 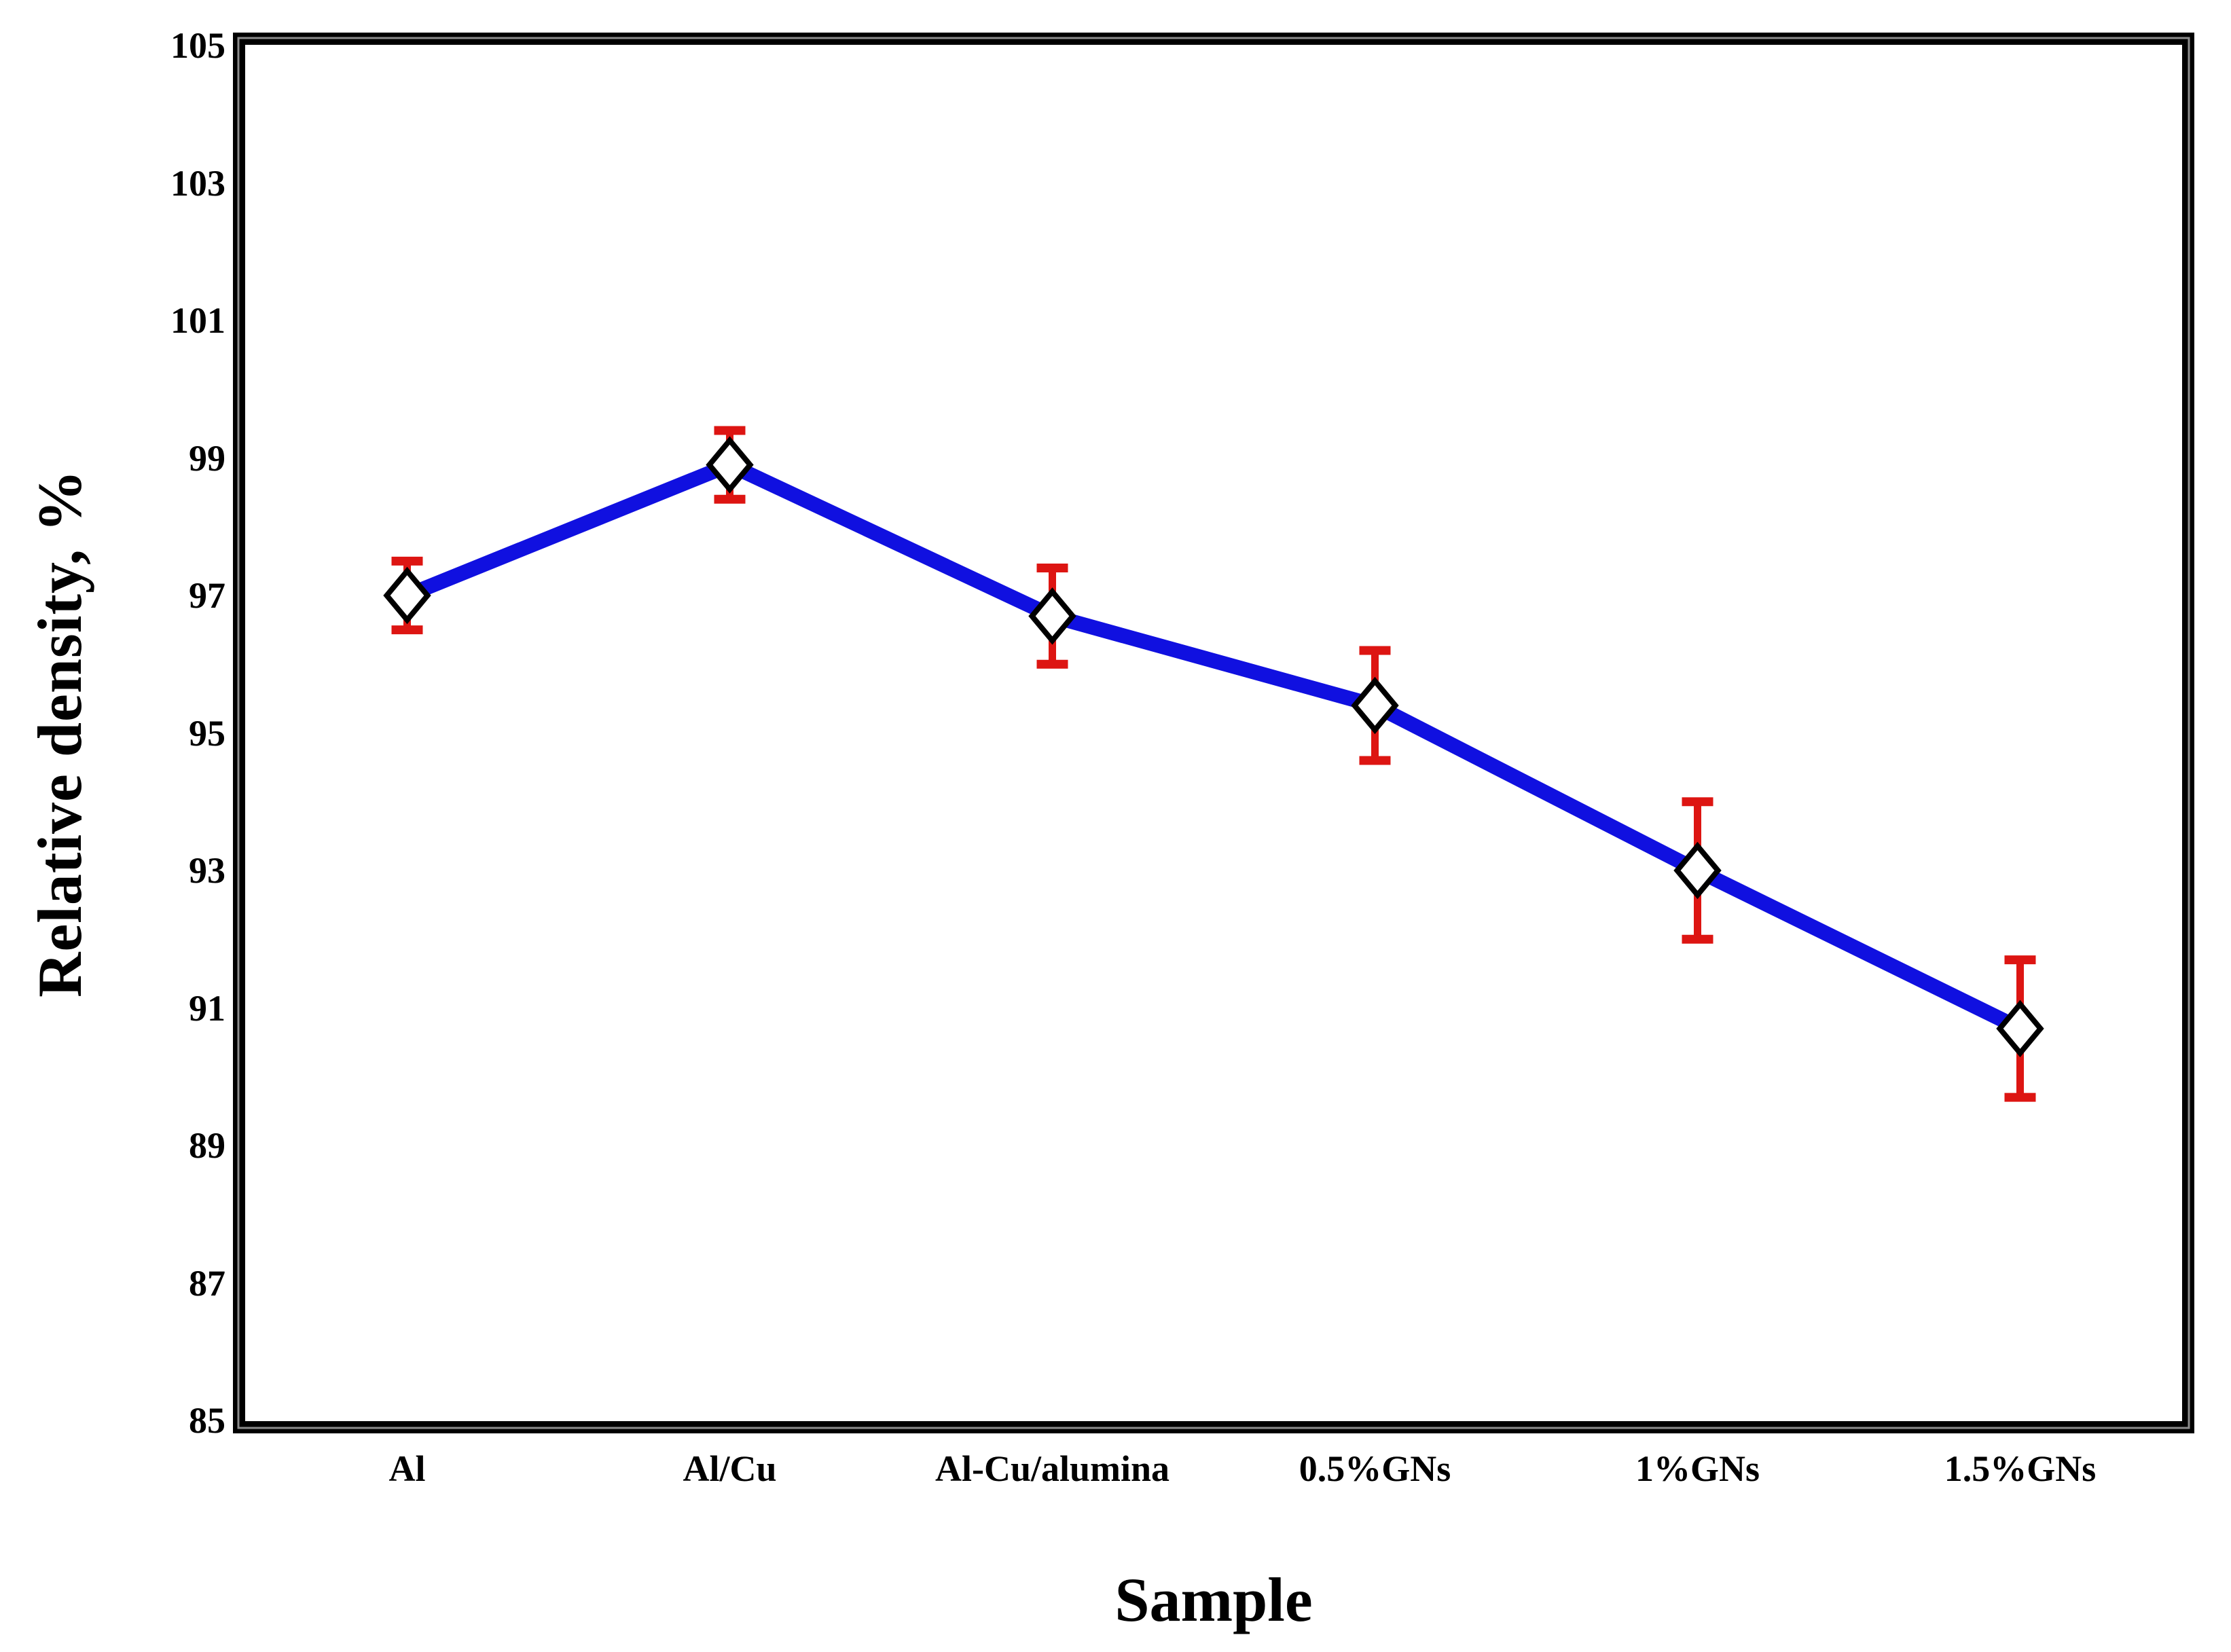 I want to click on x-category-label: 1.5%GNs, so click(x=2020, y=1469).